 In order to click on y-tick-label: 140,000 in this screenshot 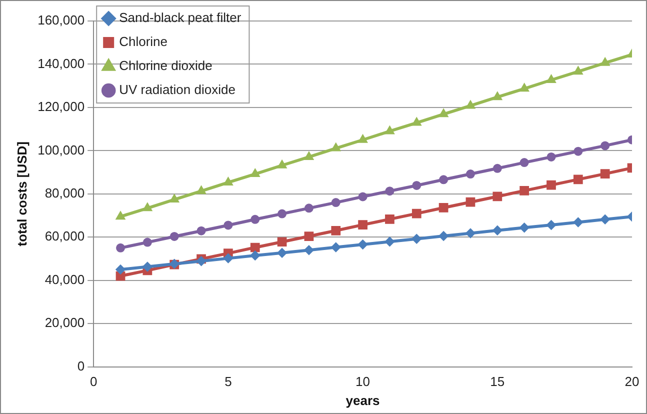, I will do `click(61, 63)`.